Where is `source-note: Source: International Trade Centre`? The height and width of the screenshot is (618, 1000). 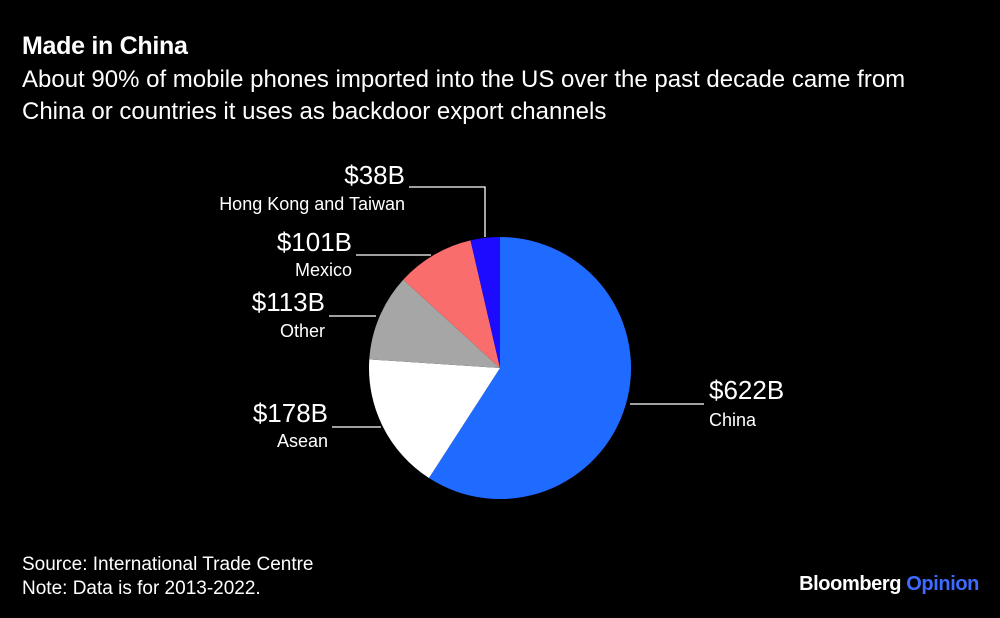
source-note: Source: International Trade Centre is located at coordinates (168, 564).